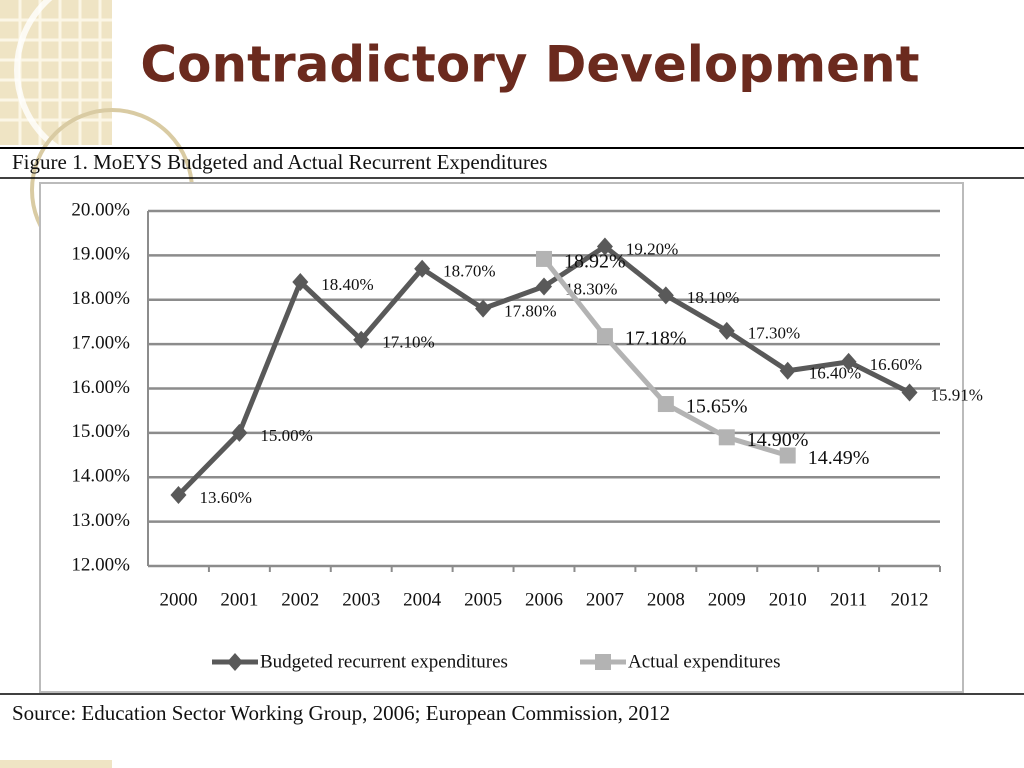 The height and width of the screenshot is (768, 1024). What do you see at coordinates (704, 661) in the screenshot?
I see `legend-label: Actual expenditures` at bounding box center [704, 661].